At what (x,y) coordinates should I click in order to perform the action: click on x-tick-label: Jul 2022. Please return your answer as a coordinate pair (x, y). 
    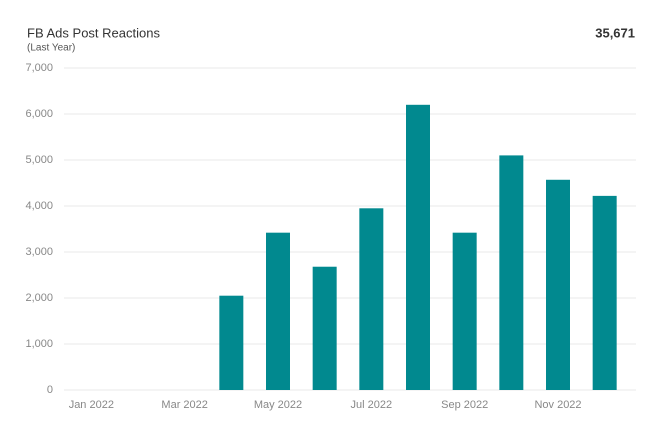
    Looking at the image, I should click on (372, 405).